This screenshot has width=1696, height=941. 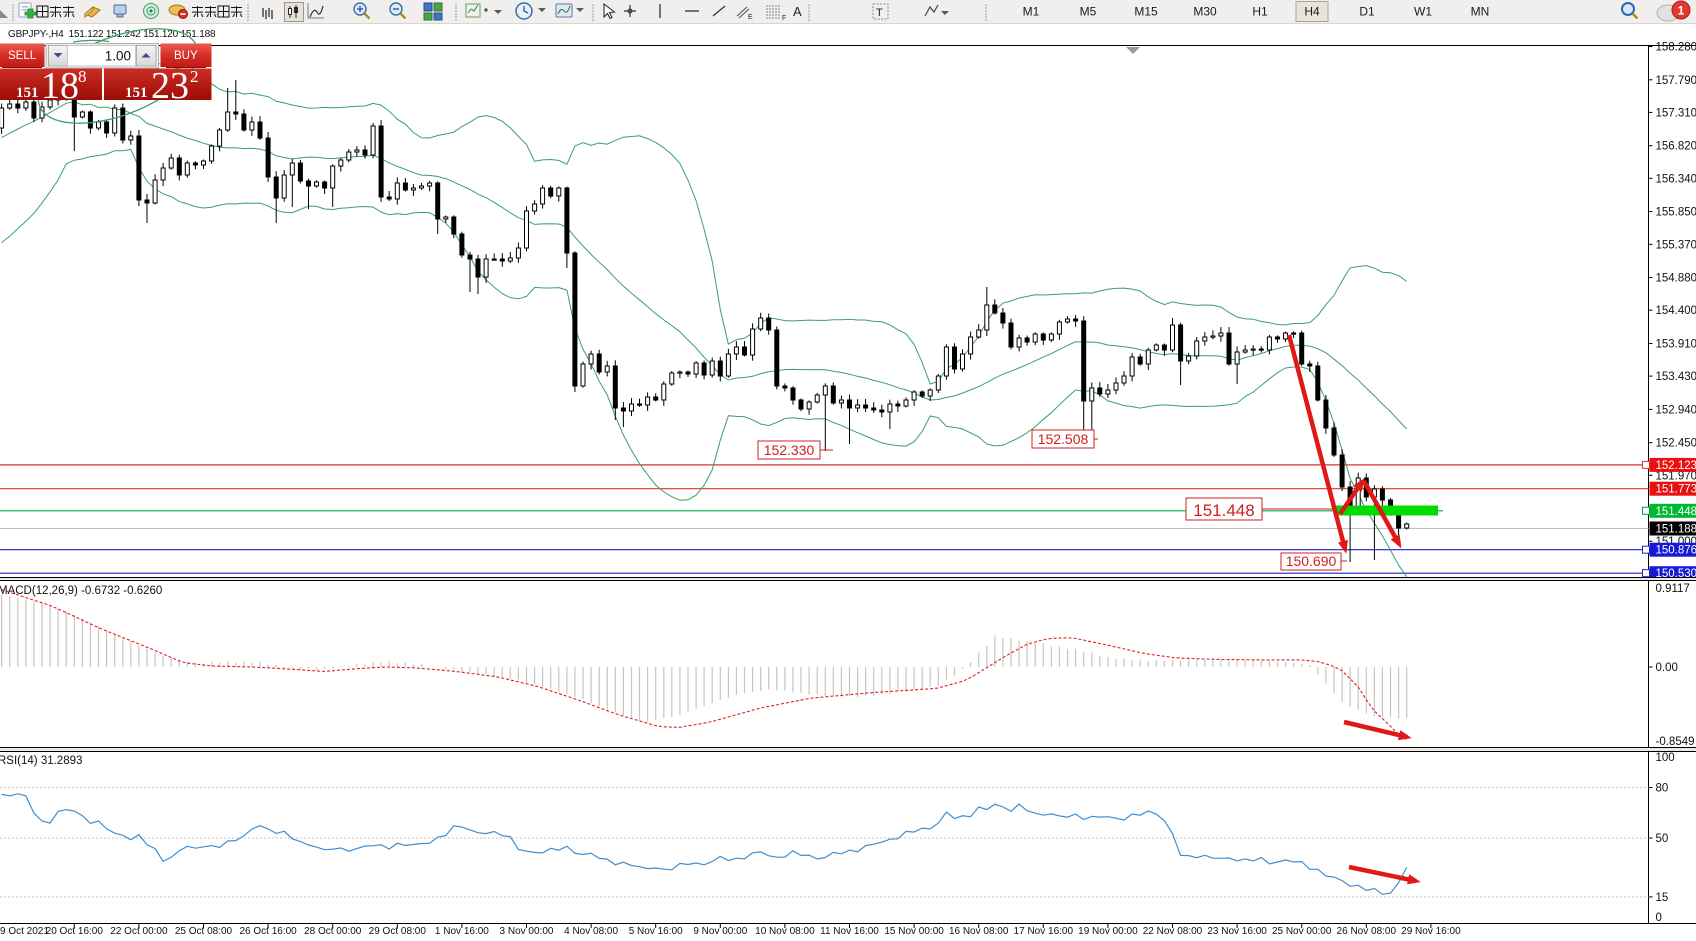 What do you see at coordinates (333, 931) in the screenshot?
I see `svg-text: 28 Oct 00:00` at bounding box center [333, 931].